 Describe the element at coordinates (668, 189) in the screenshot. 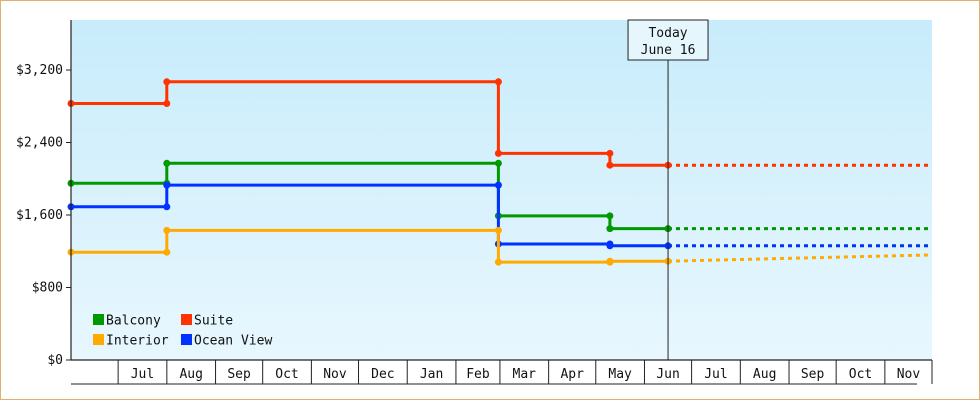

I see `today-marker: Today June 16` at that location.